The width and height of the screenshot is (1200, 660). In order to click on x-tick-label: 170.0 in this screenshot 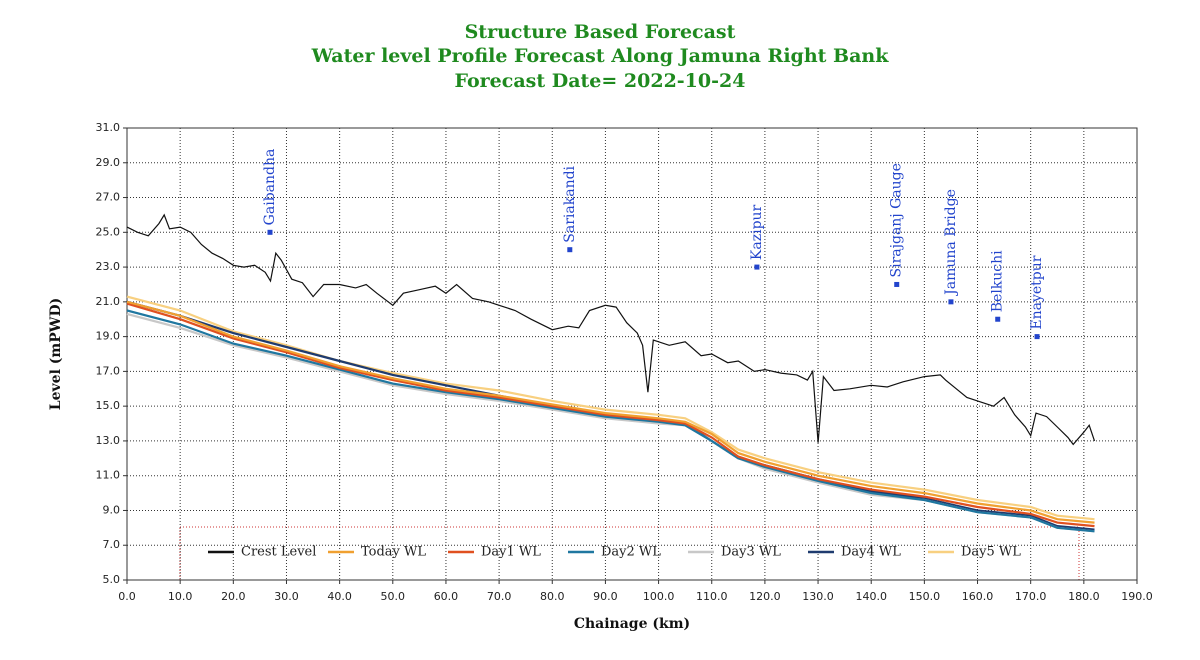, I will do `click(1031, 596)`.